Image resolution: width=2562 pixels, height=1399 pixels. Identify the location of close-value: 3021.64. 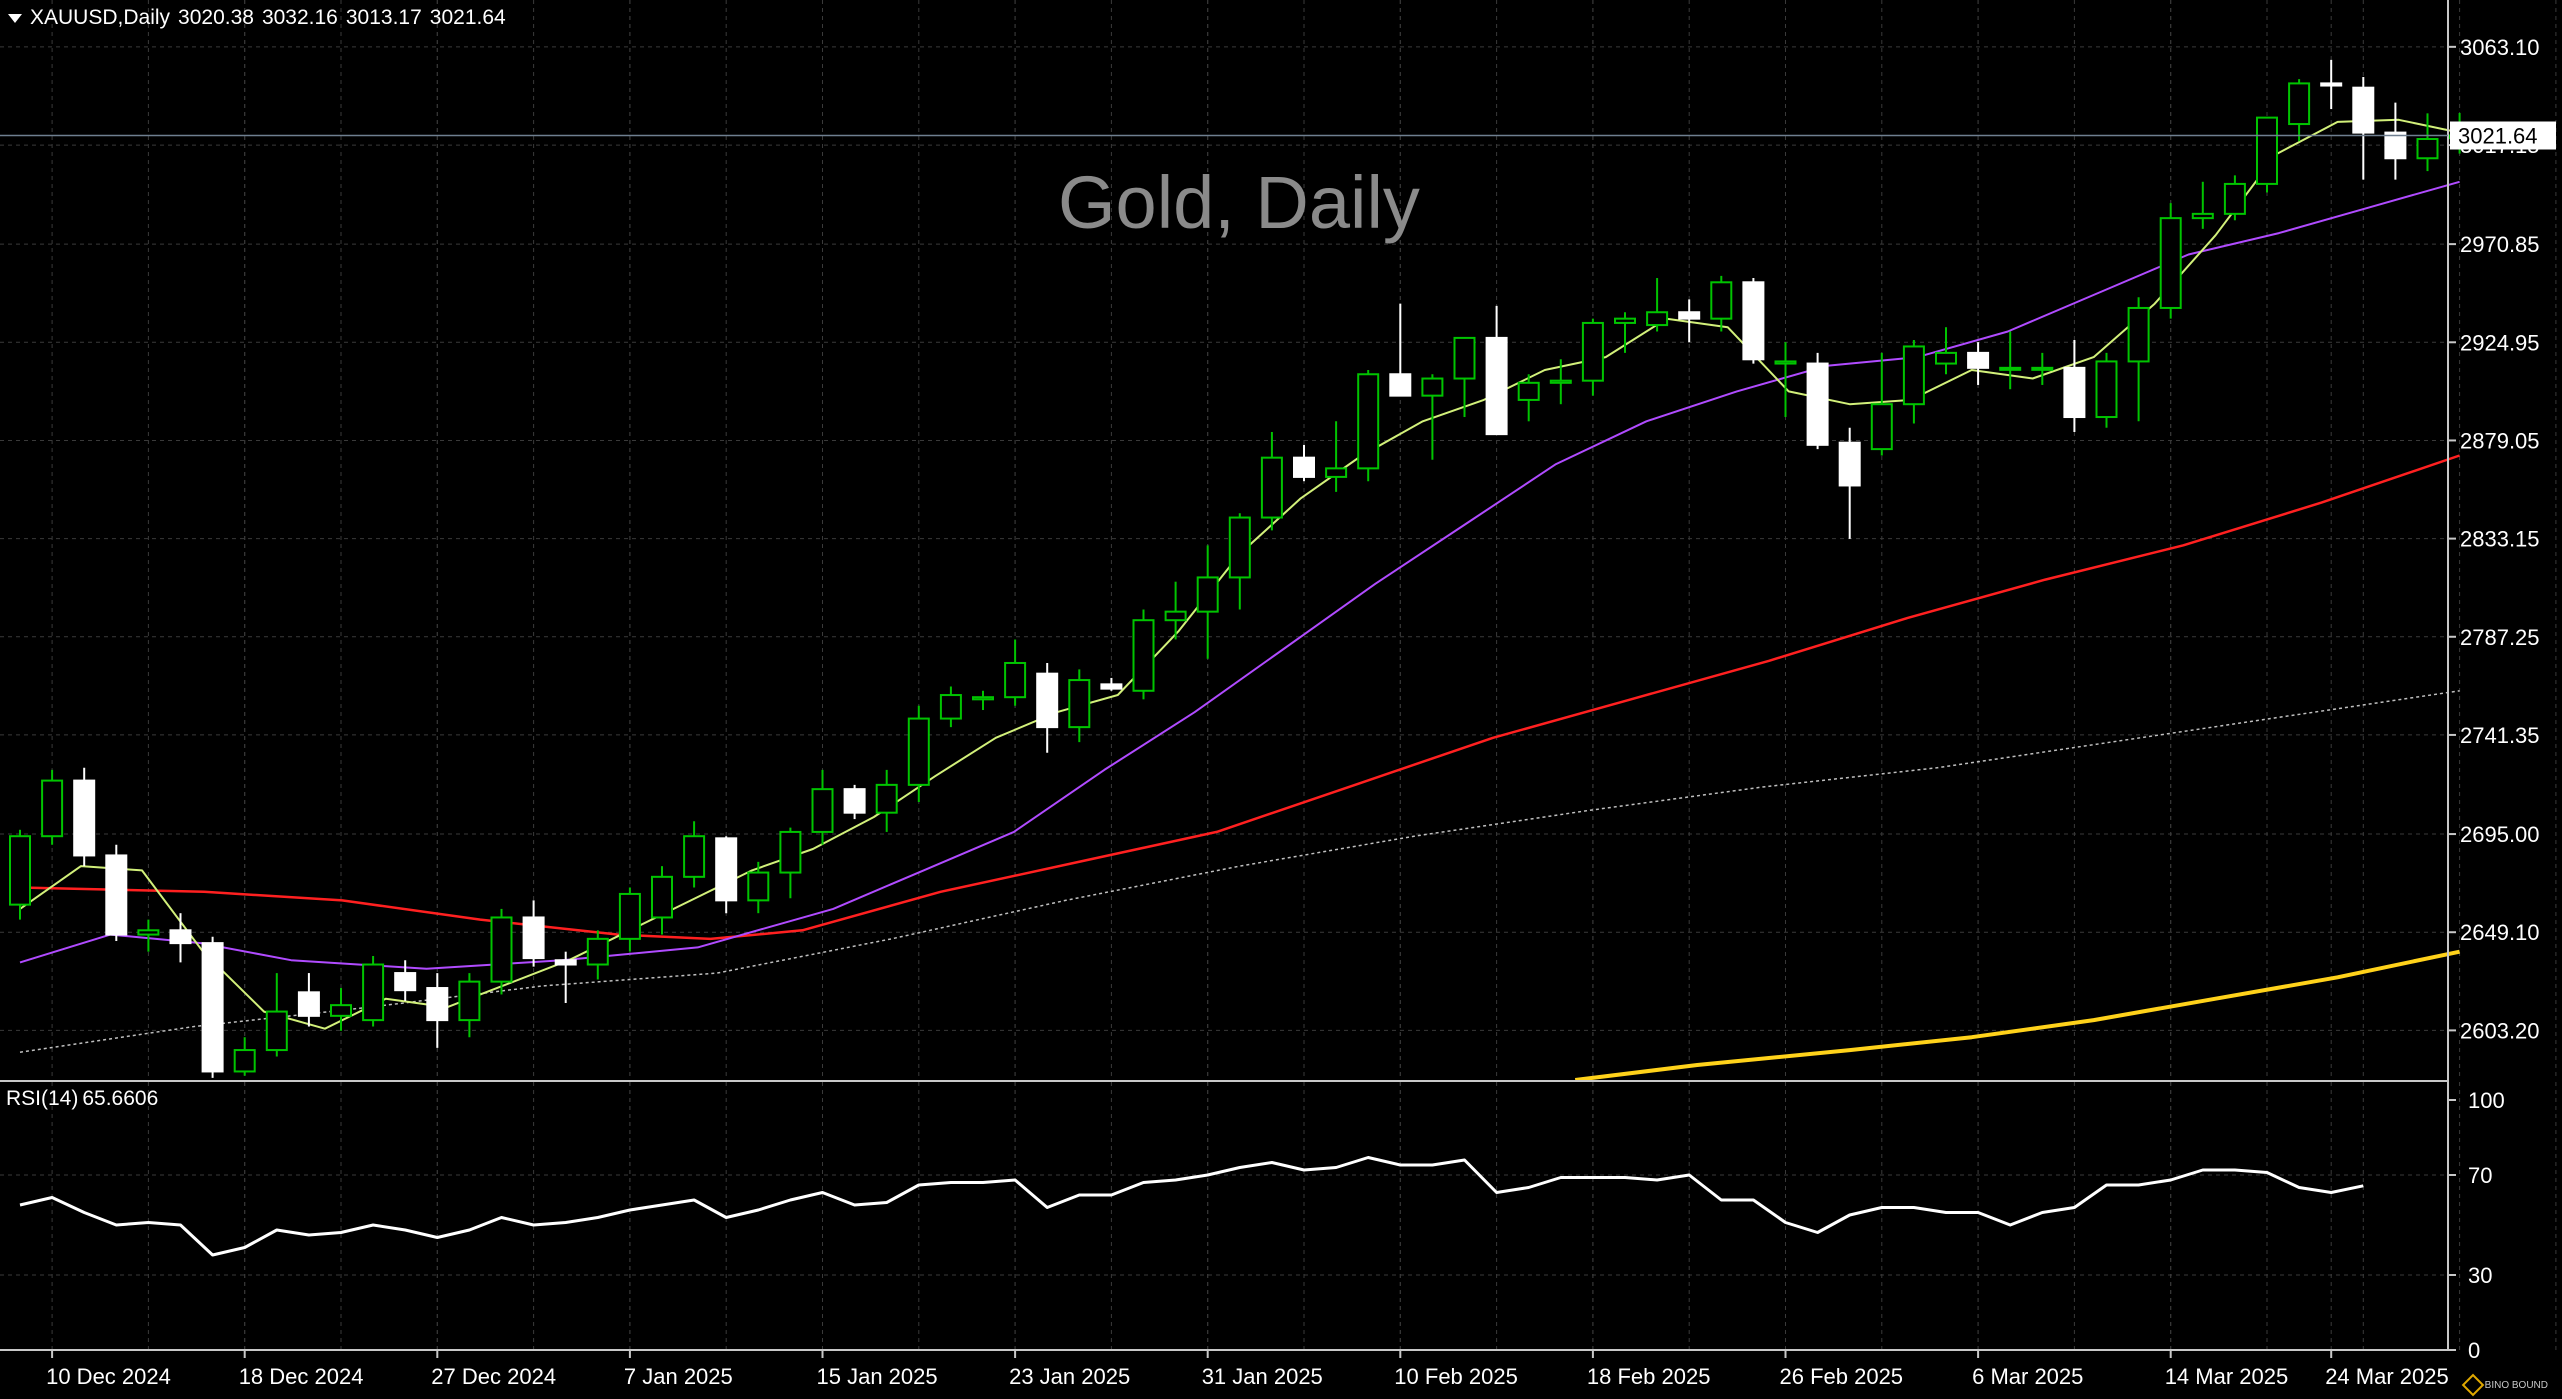
(467, 17).